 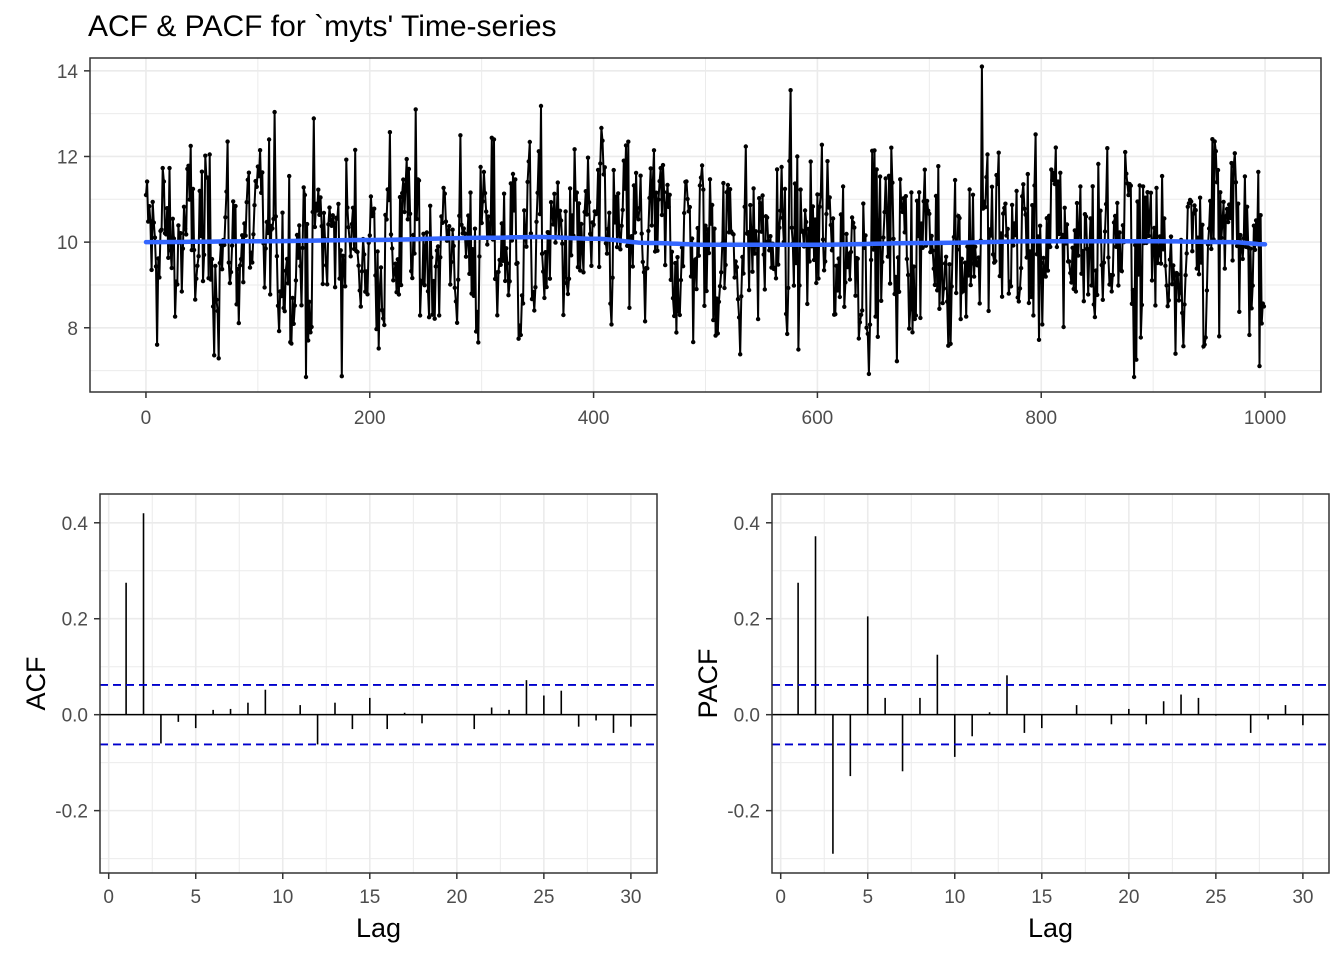 What do you see at coordinates (1128, 897) in the screenshot?
I see `pacf-x-tick-label: 20` at bounding box center [1128, 897].